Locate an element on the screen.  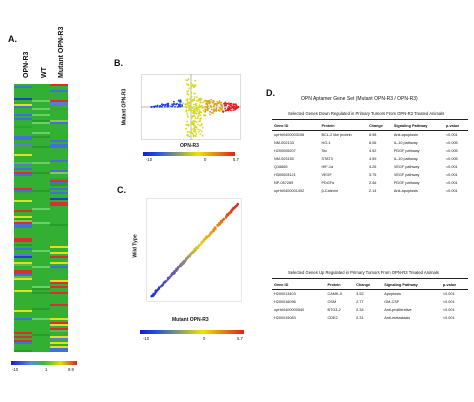
table-cell: PDGF pathway is located at coordinates (406, 151).